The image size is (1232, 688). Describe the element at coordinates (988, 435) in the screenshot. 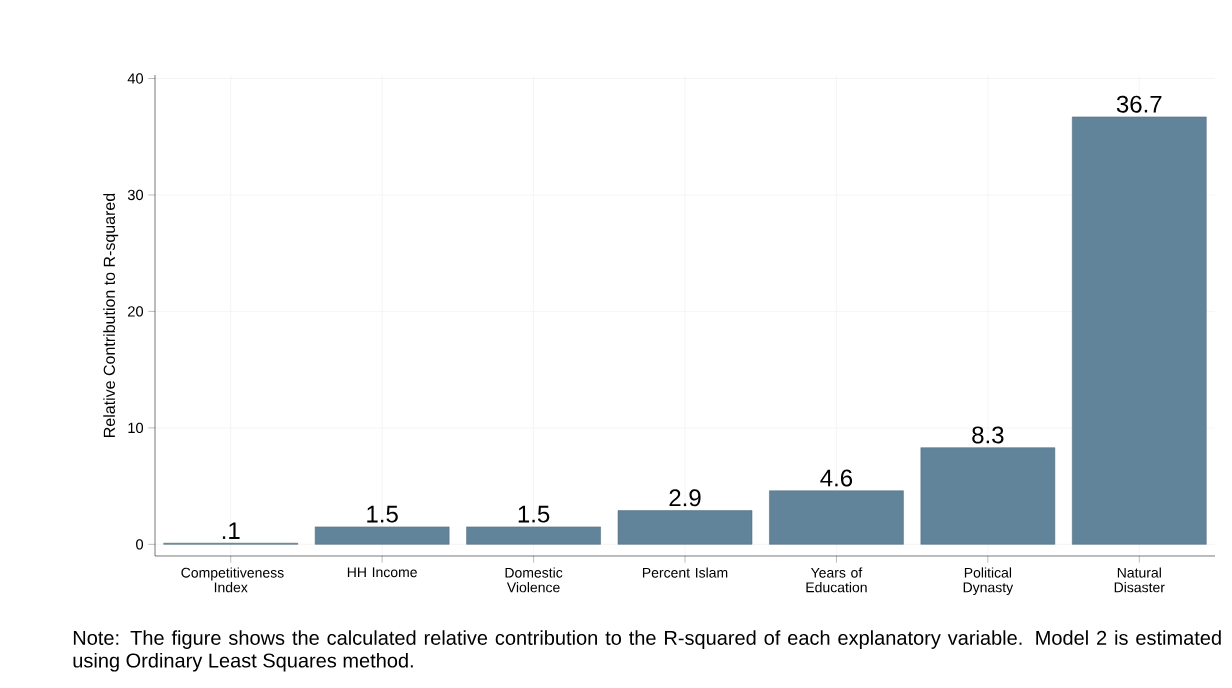

I see `data-label: 8.3` at that location.